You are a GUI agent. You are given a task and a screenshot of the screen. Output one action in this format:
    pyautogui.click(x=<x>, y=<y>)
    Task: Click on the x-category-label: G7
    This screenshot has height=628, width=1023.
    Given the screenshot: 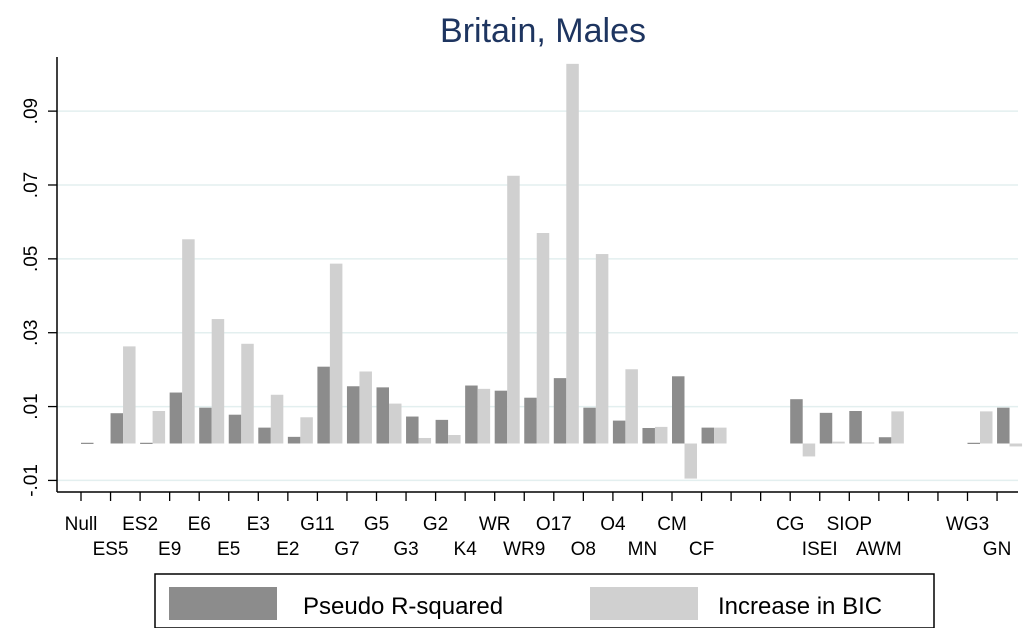 What is the action you would take?
    pyautogui.click(x=346, y=549)
    